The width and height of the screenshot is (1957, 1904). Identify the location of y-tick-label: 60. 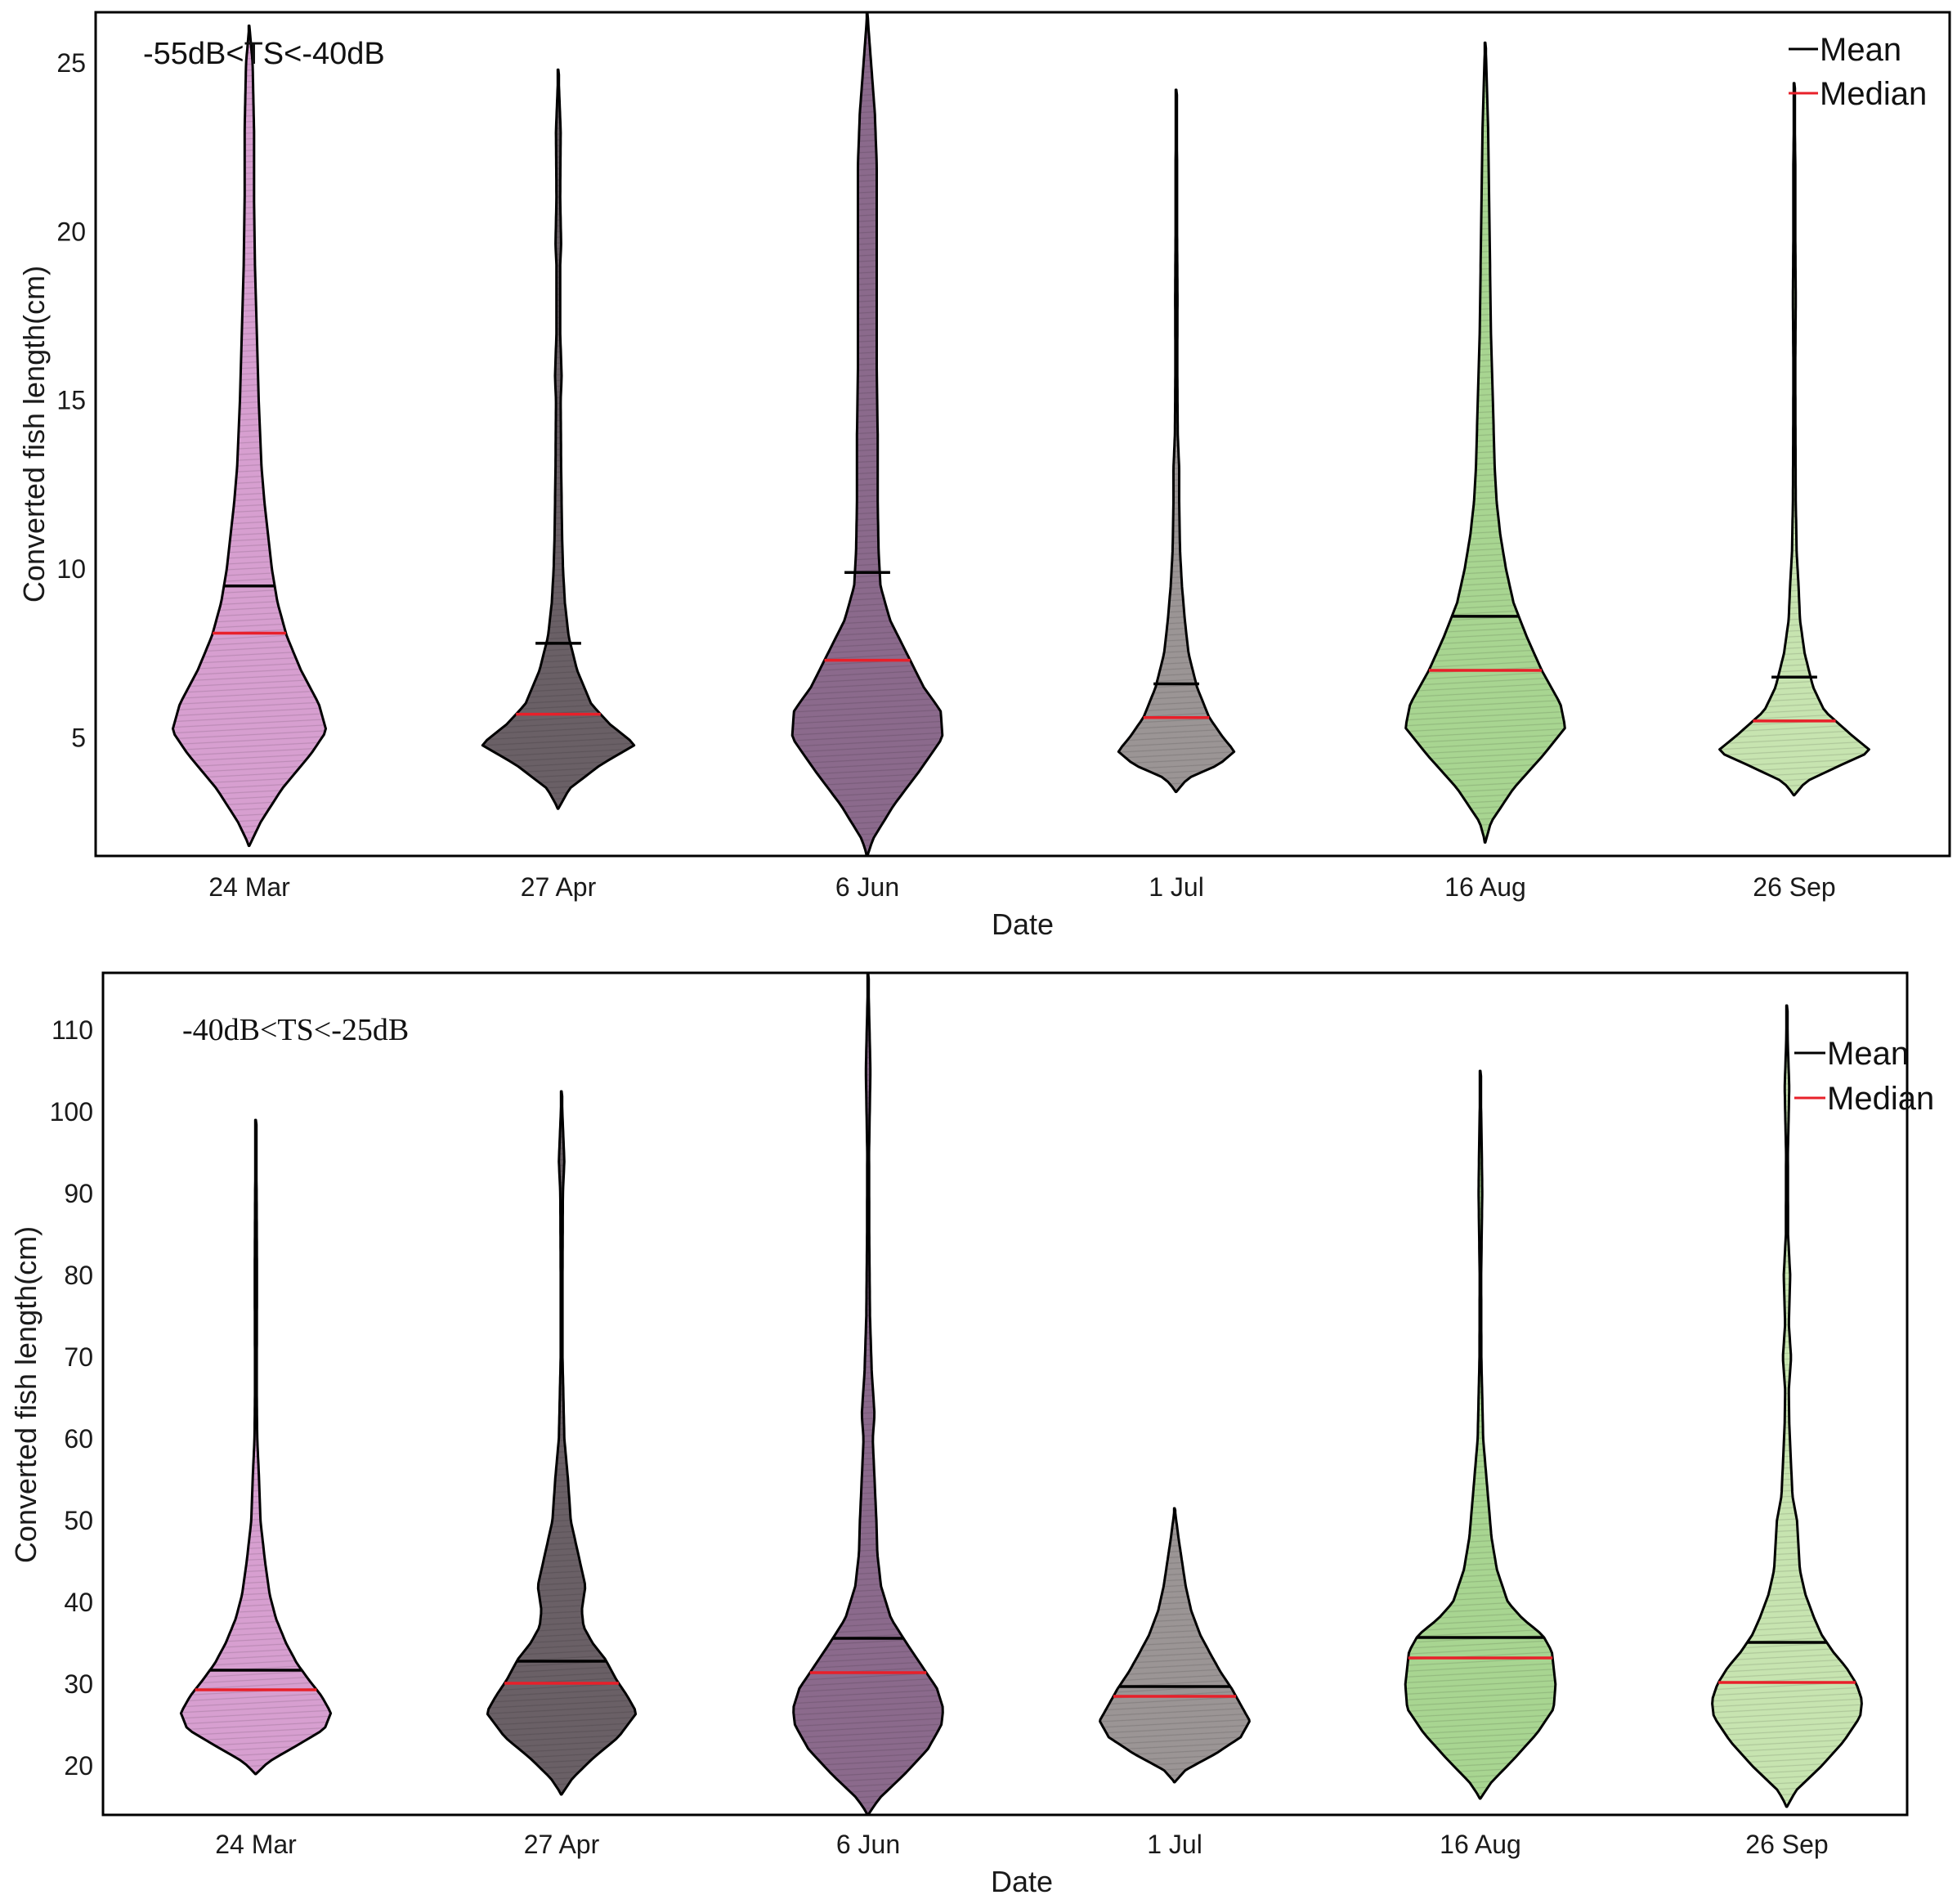
(78, 1439).